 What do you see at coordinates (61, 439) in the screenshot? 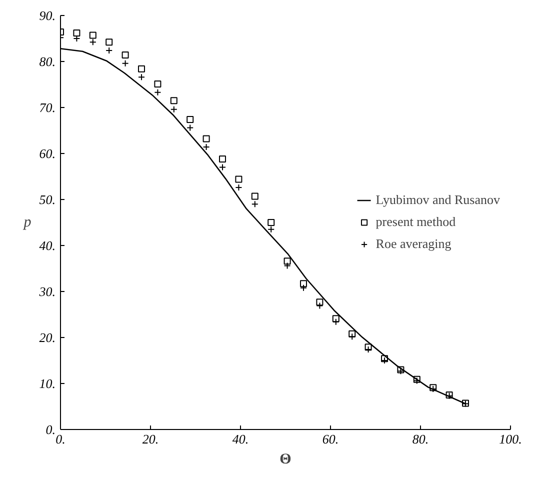
I see `x-tick-label: 0.` at bounding box center [61, 439].